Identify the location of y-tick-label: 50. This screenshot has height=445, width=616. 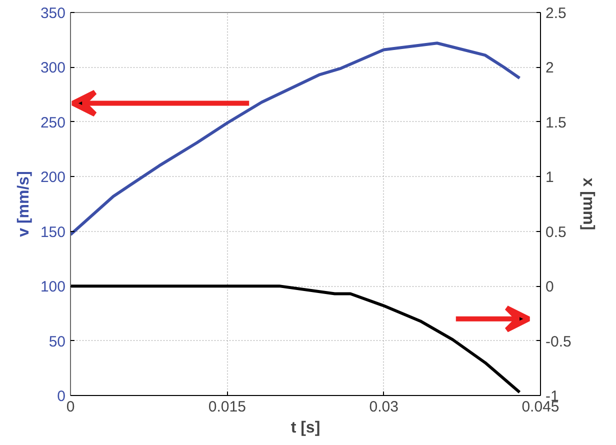
(57, 341).